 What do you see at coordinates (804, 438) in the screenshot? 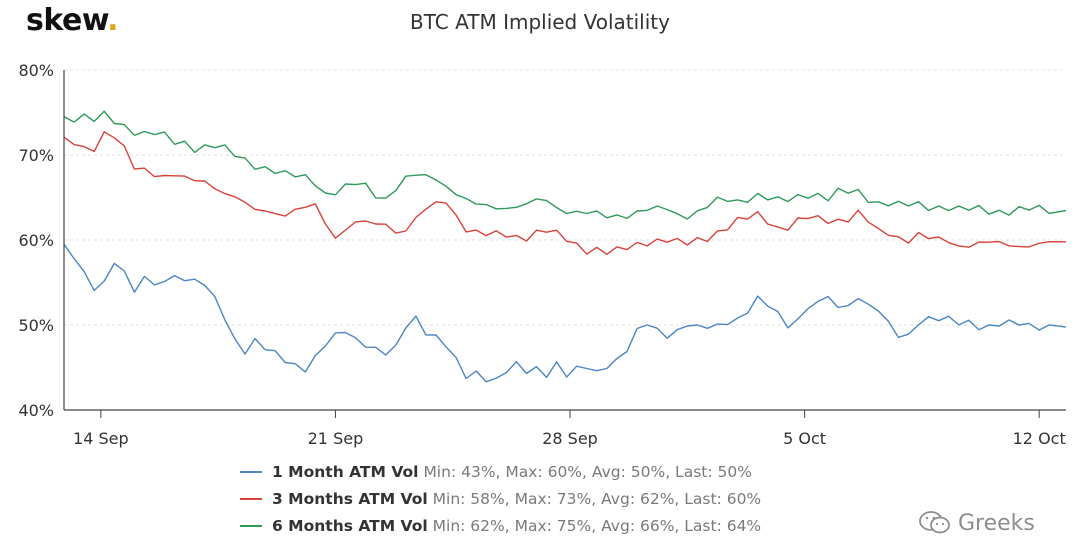
I see `x-tick-label: 5 Oct` at bounding box center [804, 438].